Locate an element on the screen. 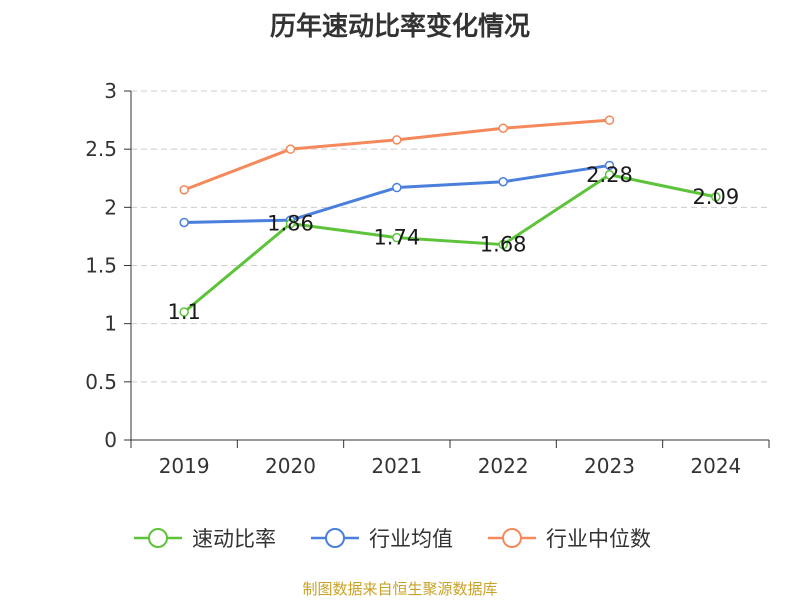  y-tick-label: 3 is located at coordinates (110, 91).